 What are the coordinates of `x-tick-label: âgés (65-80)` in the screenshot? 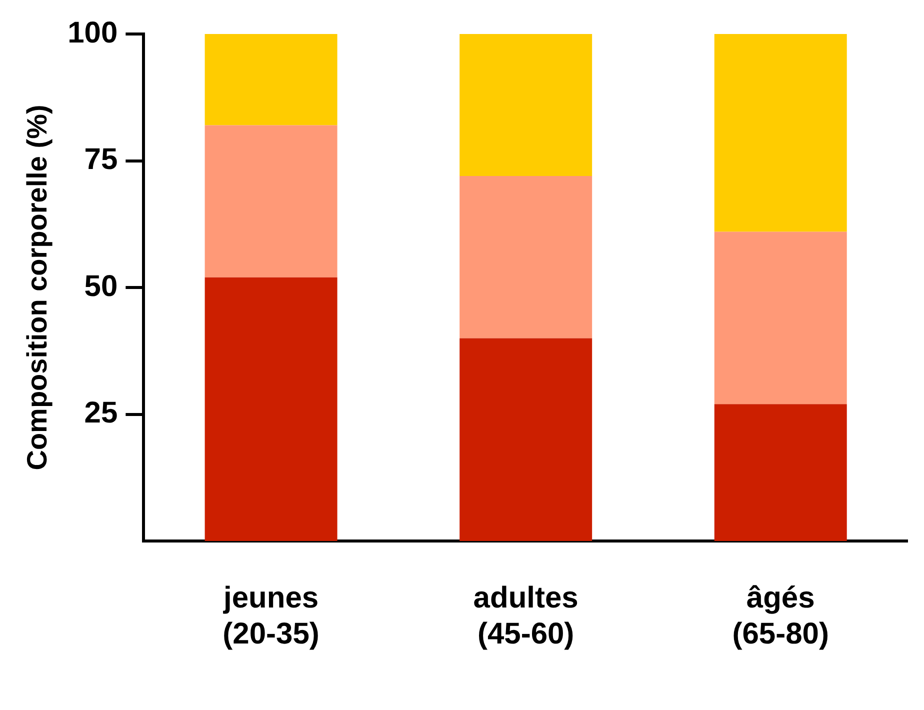 It's located at (780, 615).